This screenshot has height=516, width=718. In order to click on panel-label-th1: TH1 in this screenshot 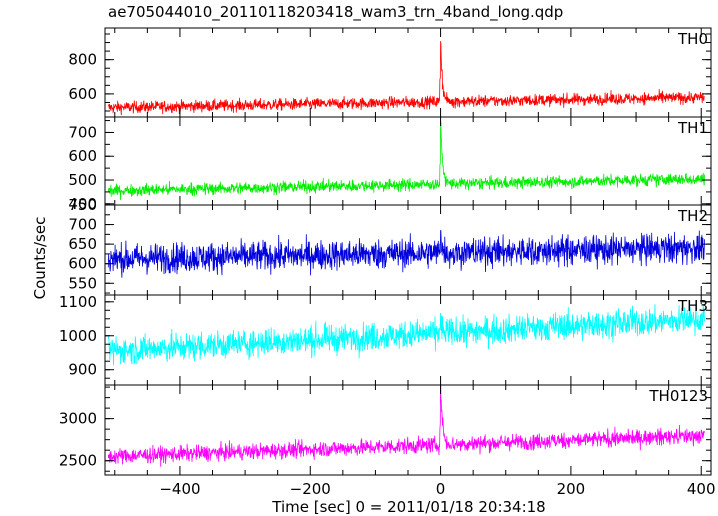, I will do `click(692, 128)`.